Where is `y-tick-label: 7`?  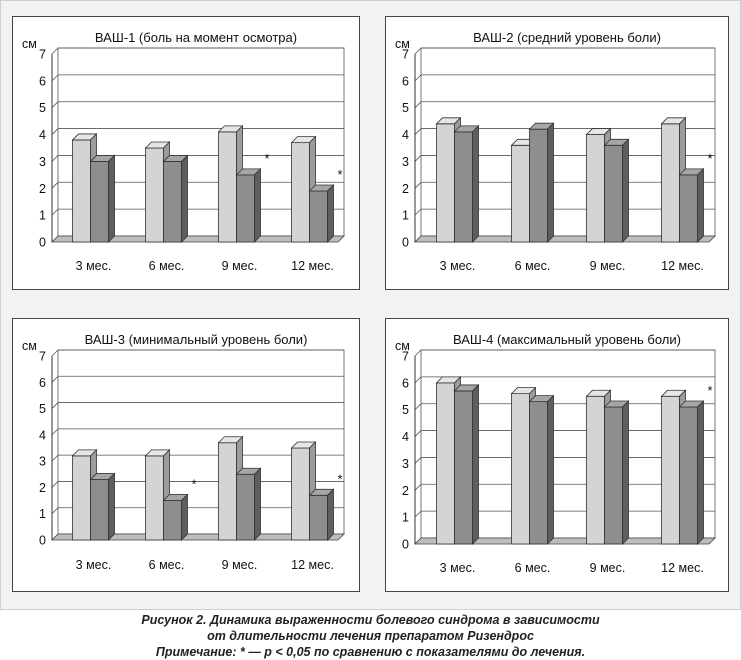 y-tick-label: 7 is located at coordinates (405, 55).